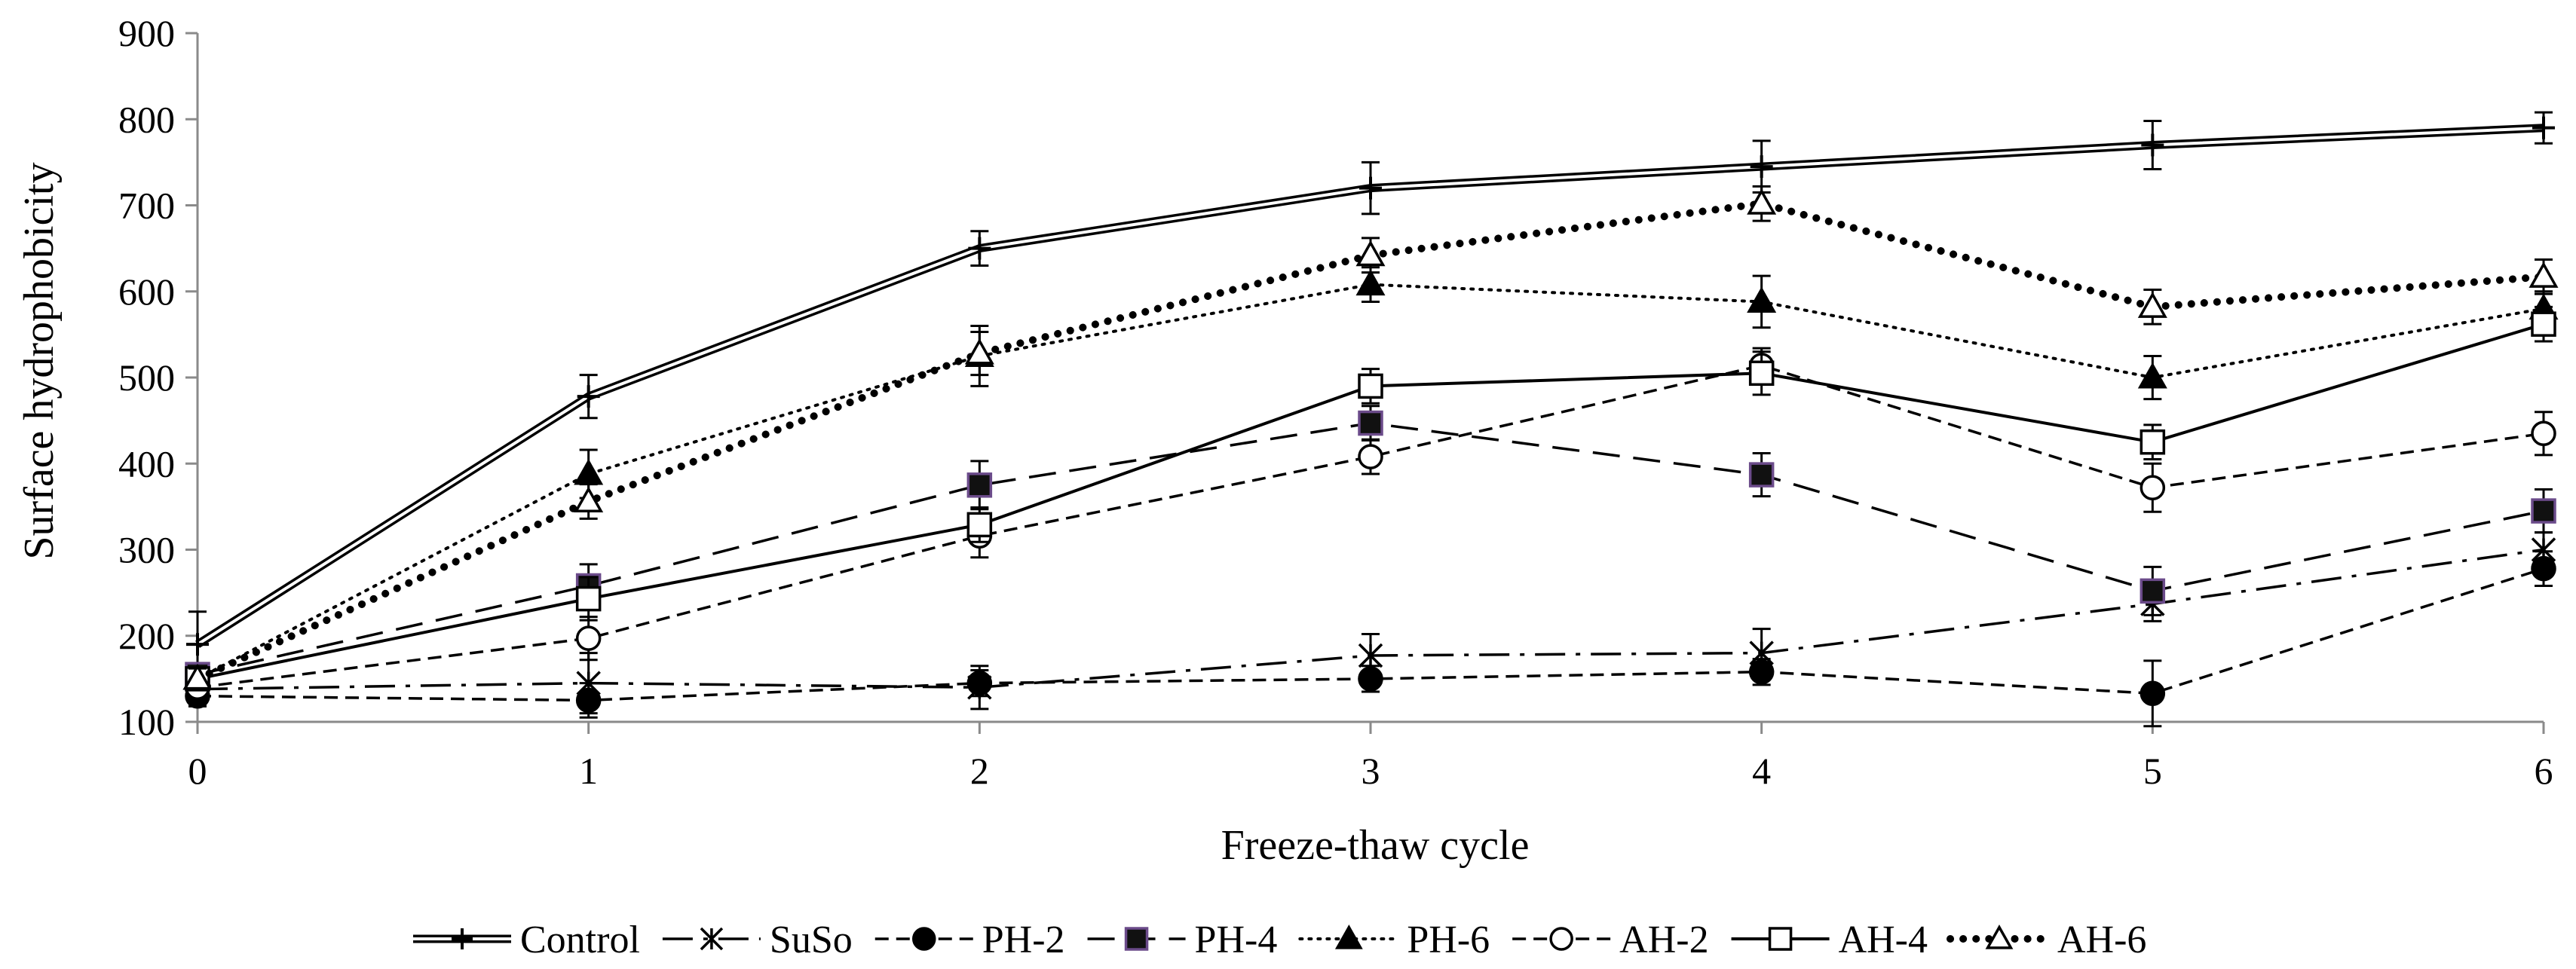  I want to click on legend-label: Control, so click(580, 940).